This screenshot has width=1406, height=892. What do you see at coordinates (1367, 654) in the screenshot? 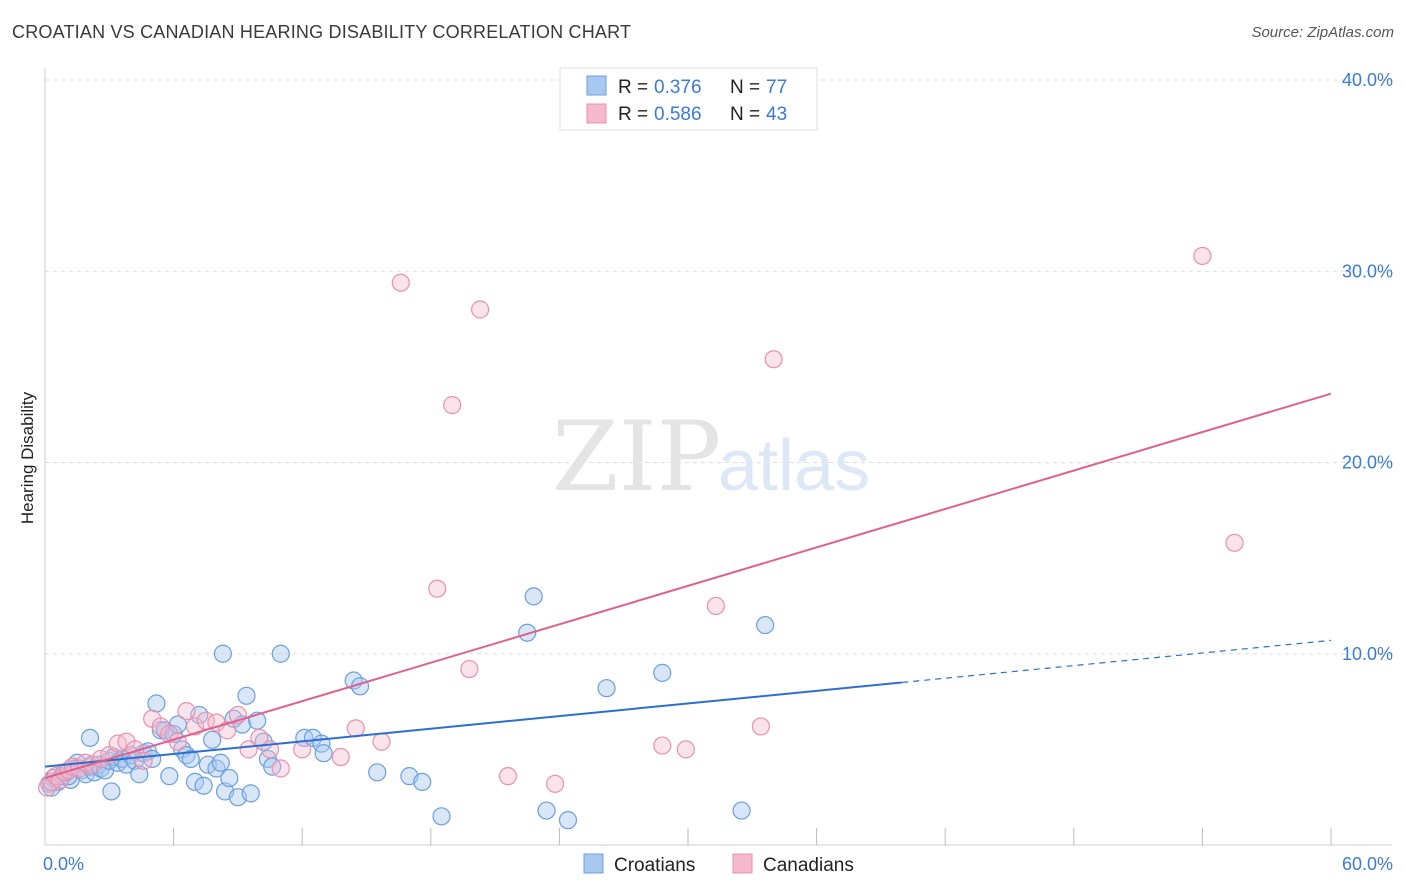
I see `y-tick-label: 10.0%` at bounding box center [1367, 654].